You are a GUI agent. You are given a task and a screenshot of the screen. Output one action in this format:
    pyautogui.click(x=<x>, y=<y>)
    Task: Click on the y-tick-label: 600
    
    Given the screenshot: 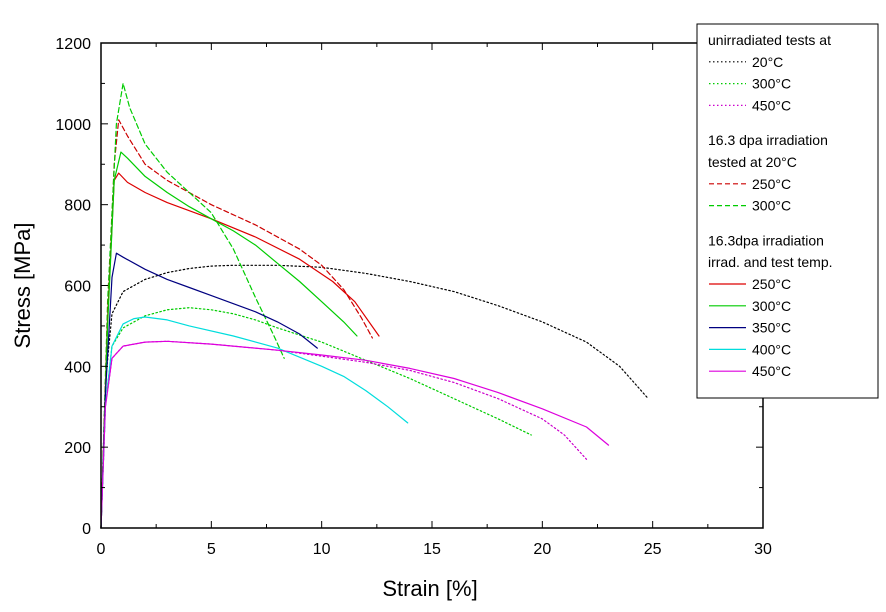 What is the action you would take?
    pyautogui.click(x=77, y=287)
    